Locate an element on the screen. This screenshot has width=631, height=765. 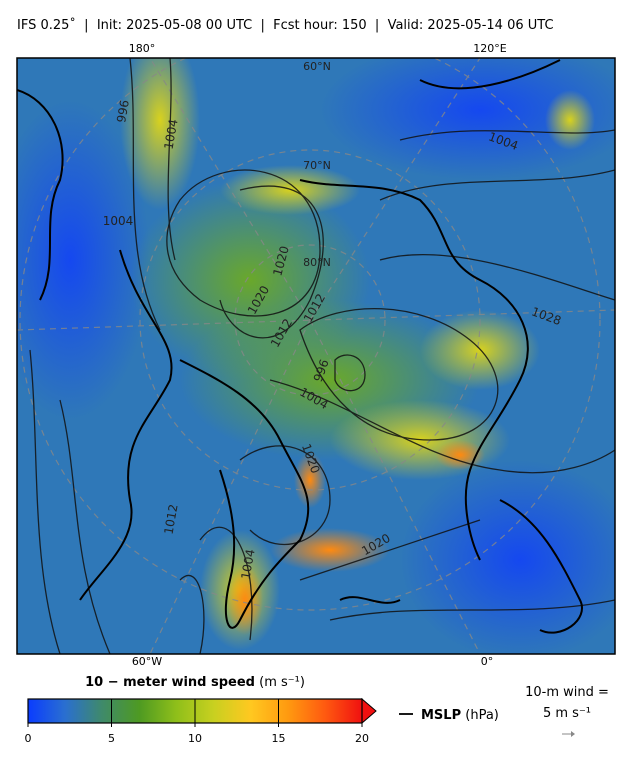
contour-label: 1012 is located at coordinates (171, 519).